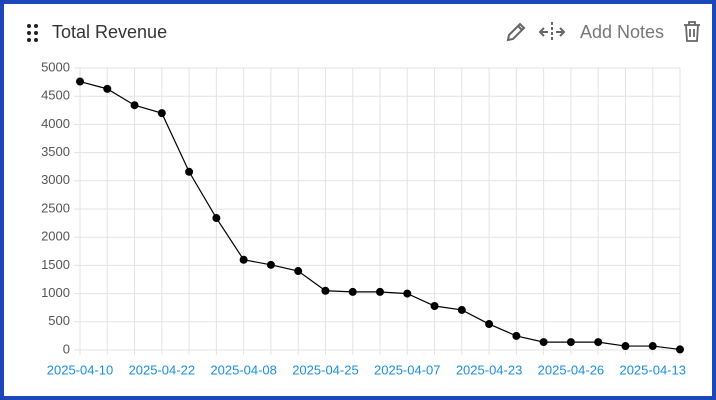 The width and height of the screenshot is (716, 400). I want to click on edit-icon, so click(516, 32).